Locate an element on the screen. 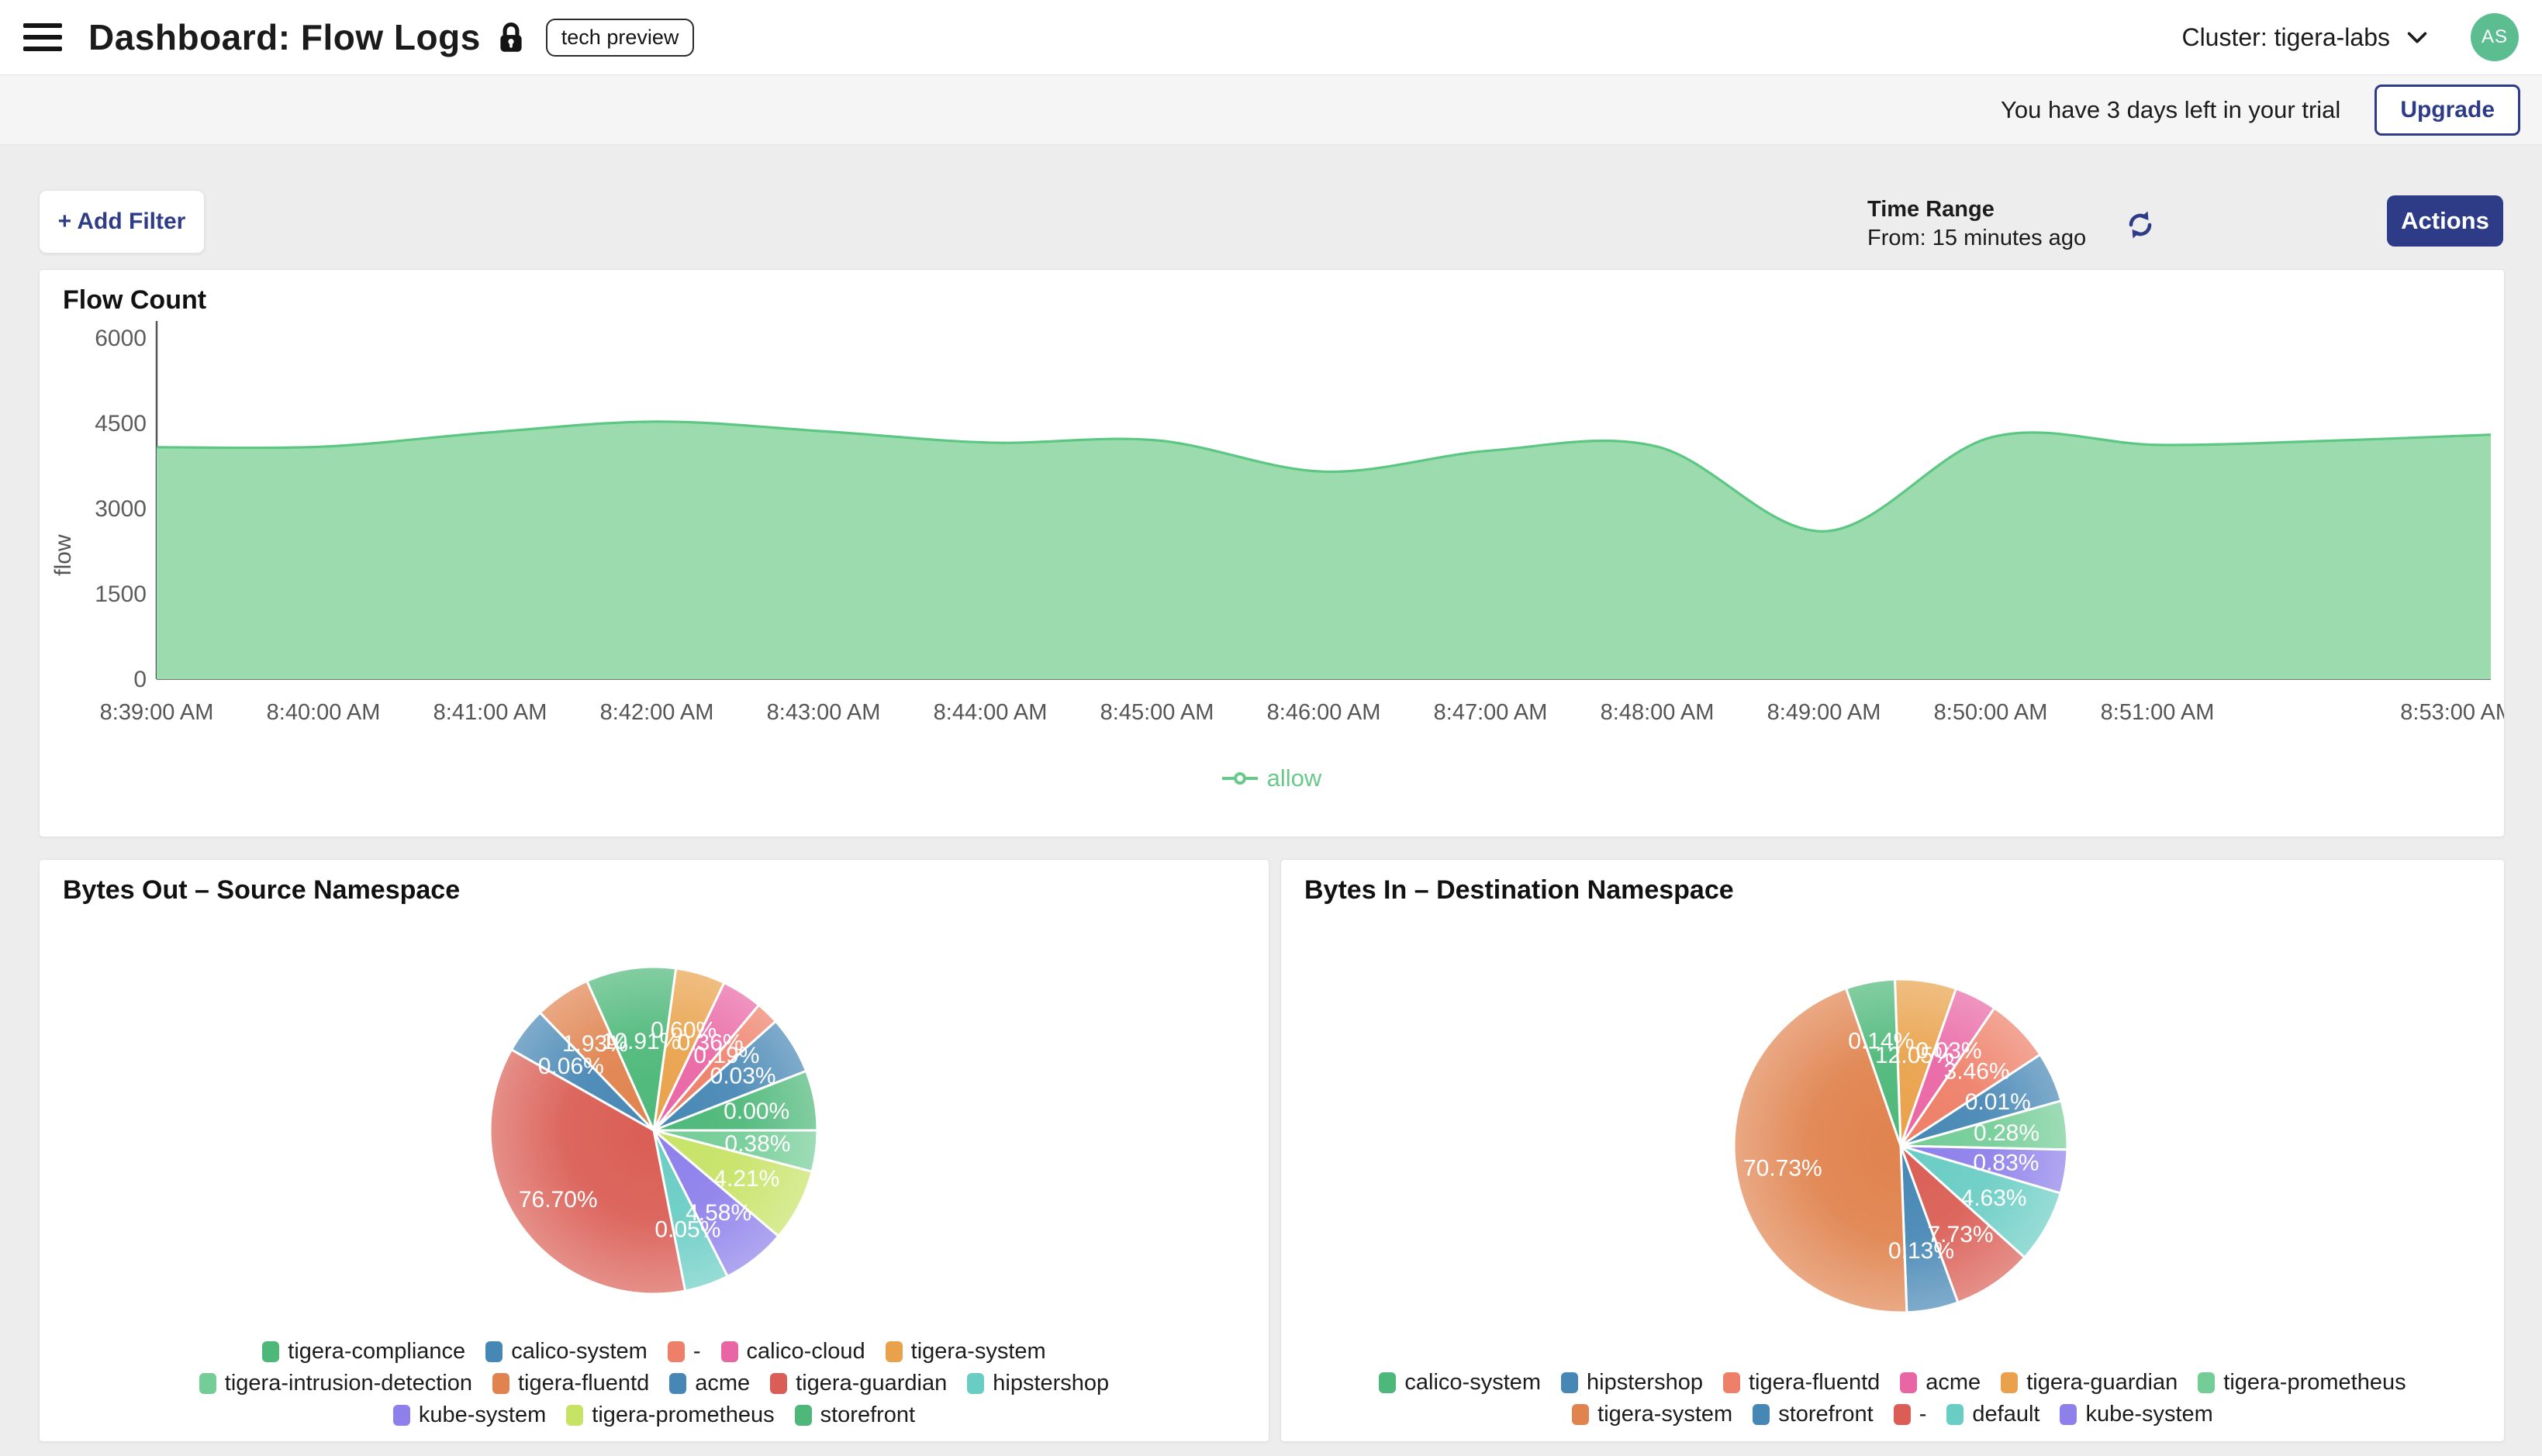  add-filter-button: + Add Filter is located at coordinates (122, 222).